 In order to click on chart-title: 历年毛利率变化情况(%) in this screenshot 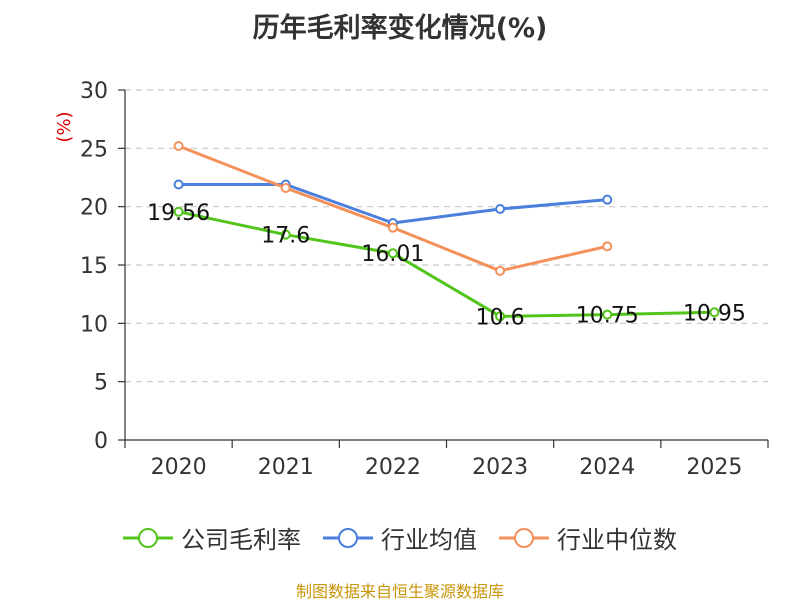, I will do `click(400, 28)`.